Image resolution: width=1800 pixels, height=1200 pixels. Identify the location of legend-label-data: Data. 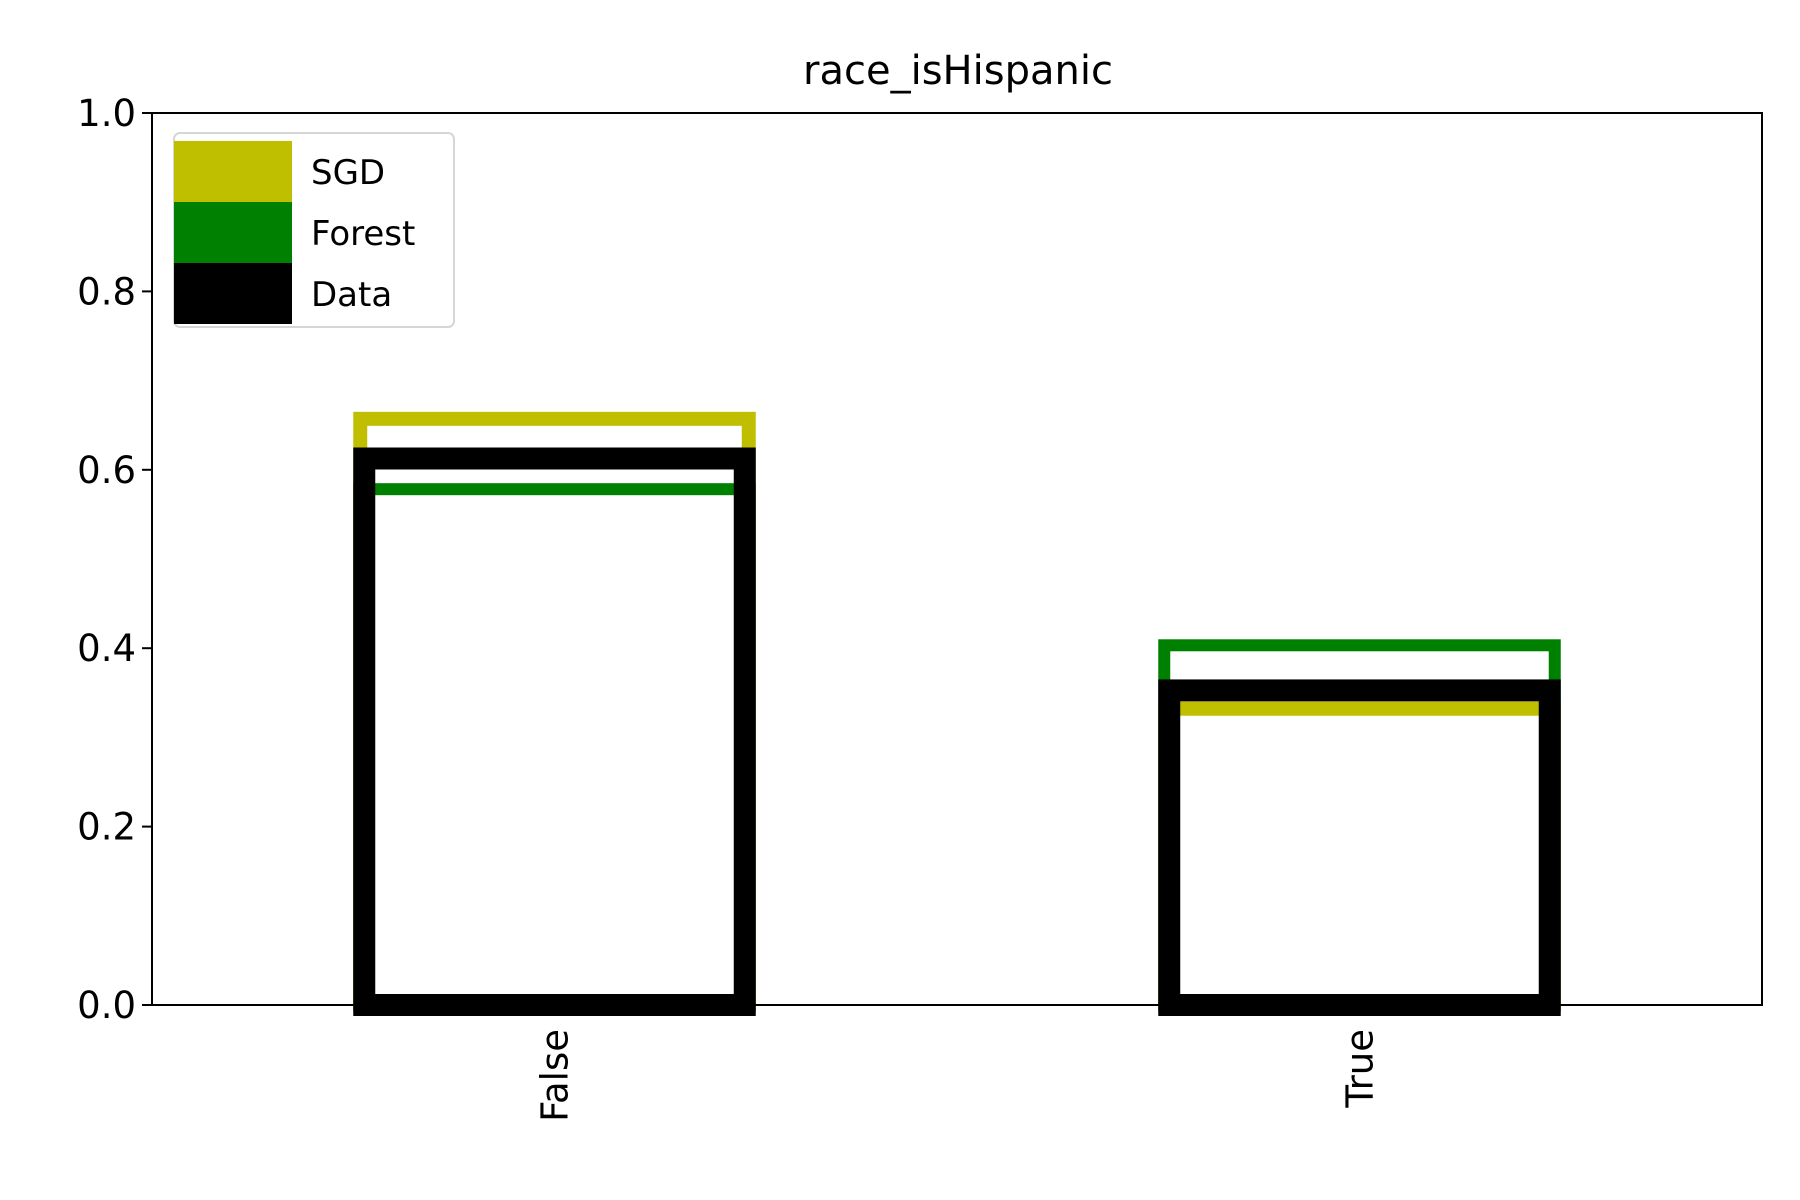
(351, 295).